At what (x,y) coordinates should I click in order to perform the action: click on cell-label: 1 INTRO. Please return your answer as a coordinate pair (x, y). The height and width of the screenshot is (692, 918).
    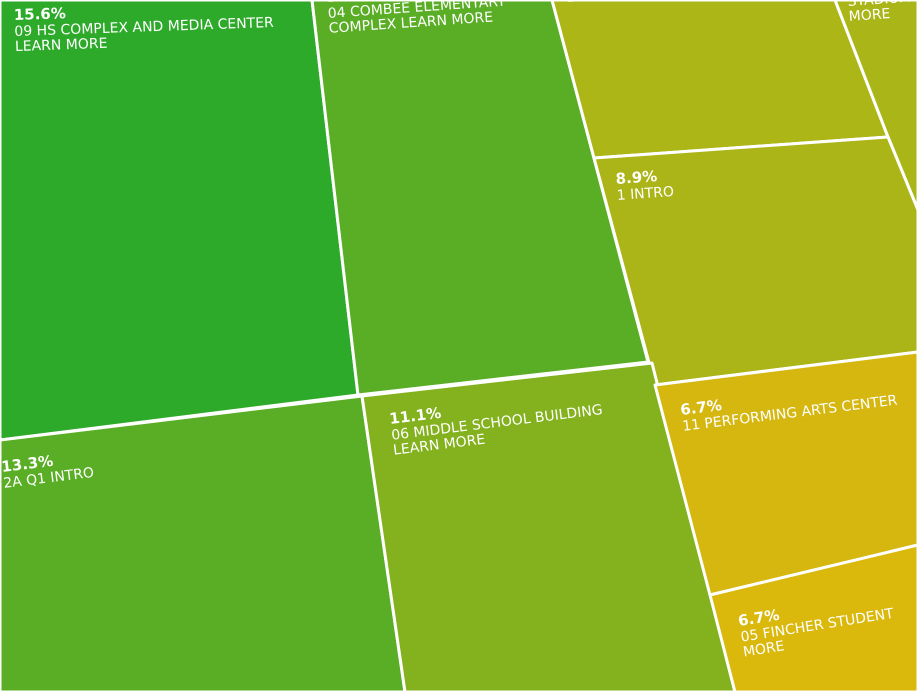
    Looking at the image, I should click on (645, 194).